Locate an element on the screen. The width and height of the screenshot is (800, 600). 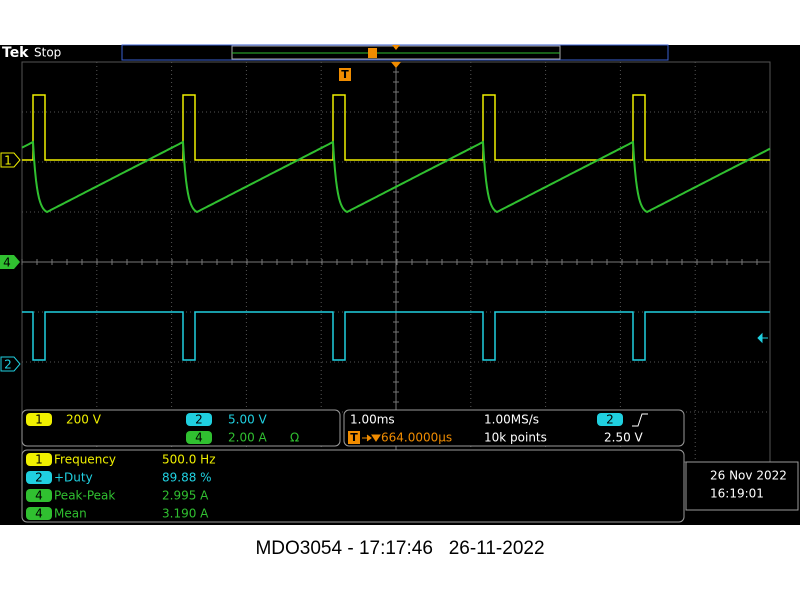
time-per-div: 1.00ms is located at coordinates (372, 420).